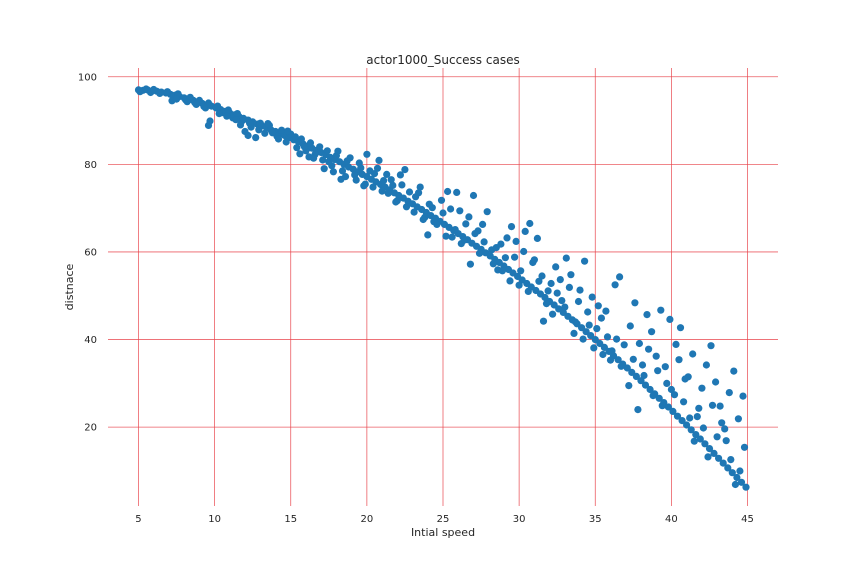 The width and height of the screenshot is (864, 576). I want to click on x-tick-label: 35, so click(595, 519).